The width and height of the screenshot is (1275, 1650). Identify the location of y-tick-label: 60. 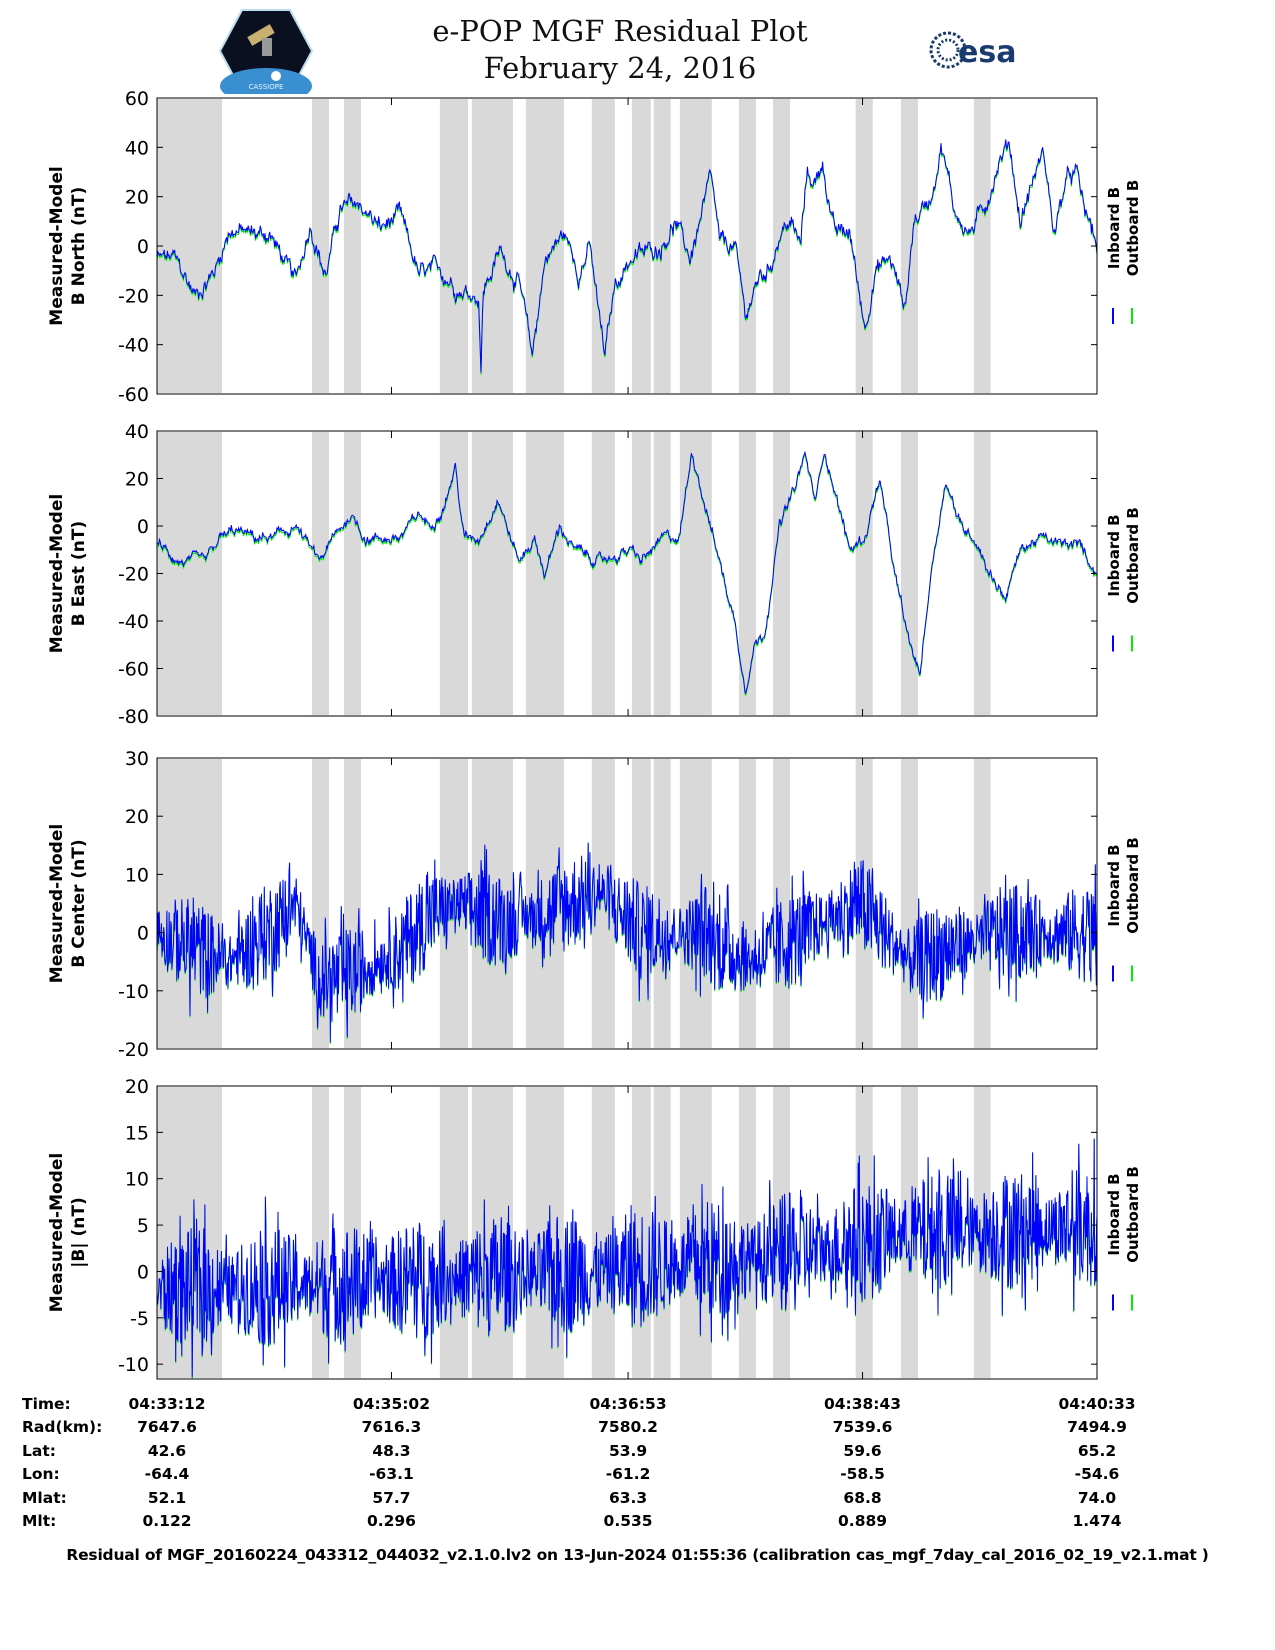
(137, 99).